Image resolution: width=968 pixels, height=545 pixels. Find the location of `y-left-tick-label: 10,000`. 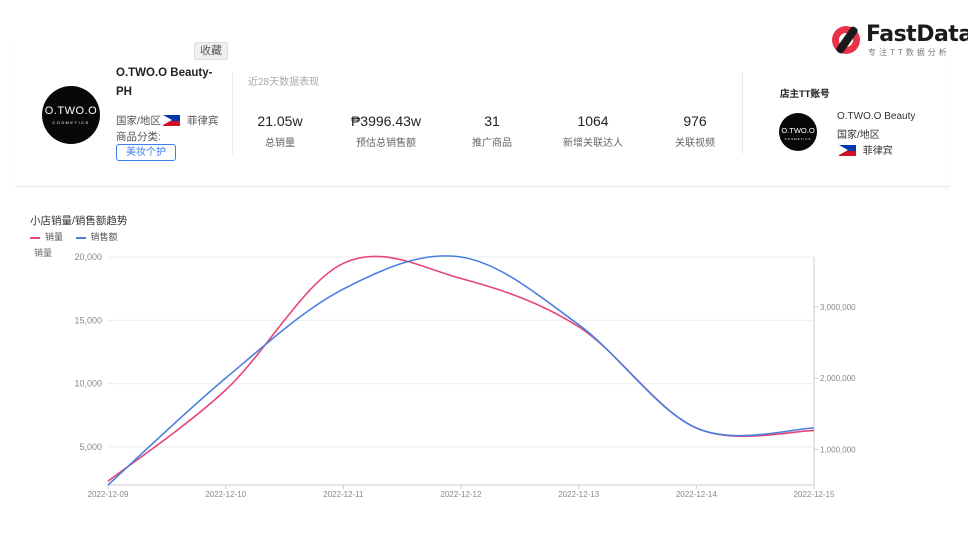

y-left-tick-label: 10,000 is located at coordinates (88, 384).